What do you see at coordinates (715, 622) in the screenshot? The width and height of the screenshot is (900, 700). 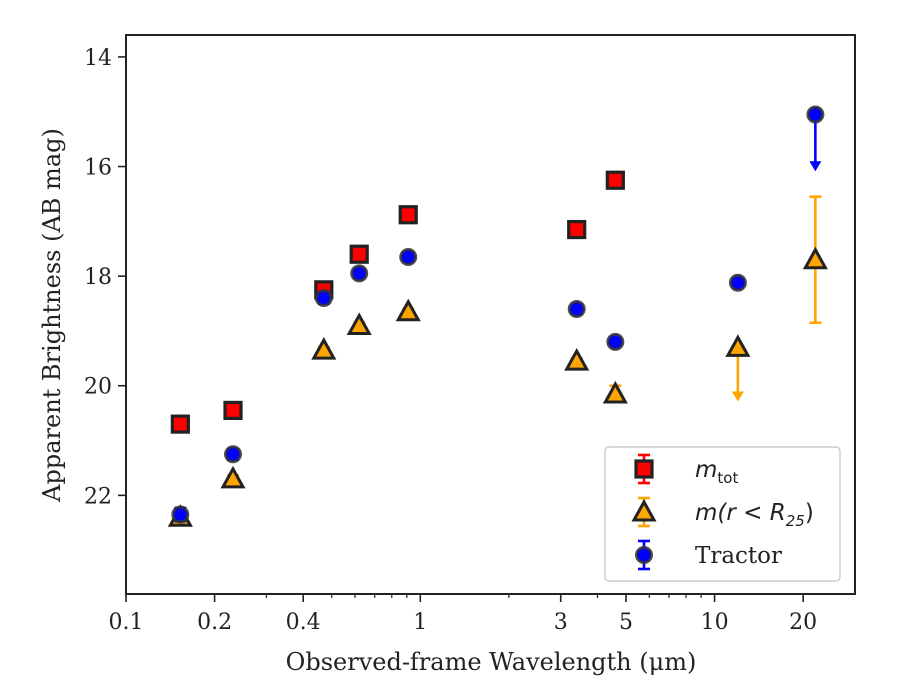 I see `x-tick-label: 10` at bounding box center [715, 622].